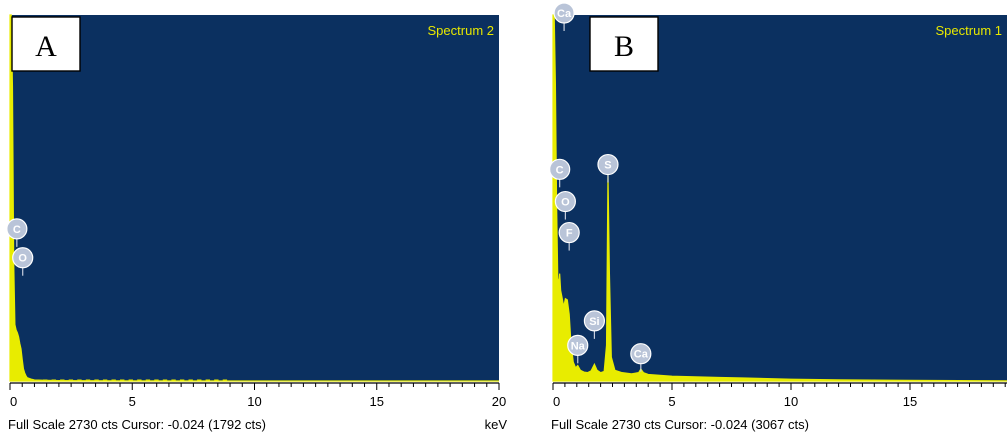  What do you see at coordinates (461, 30) in the screenshot?
I see `spectrum-title: Spectrum 2` at bounding box center [461, 30].